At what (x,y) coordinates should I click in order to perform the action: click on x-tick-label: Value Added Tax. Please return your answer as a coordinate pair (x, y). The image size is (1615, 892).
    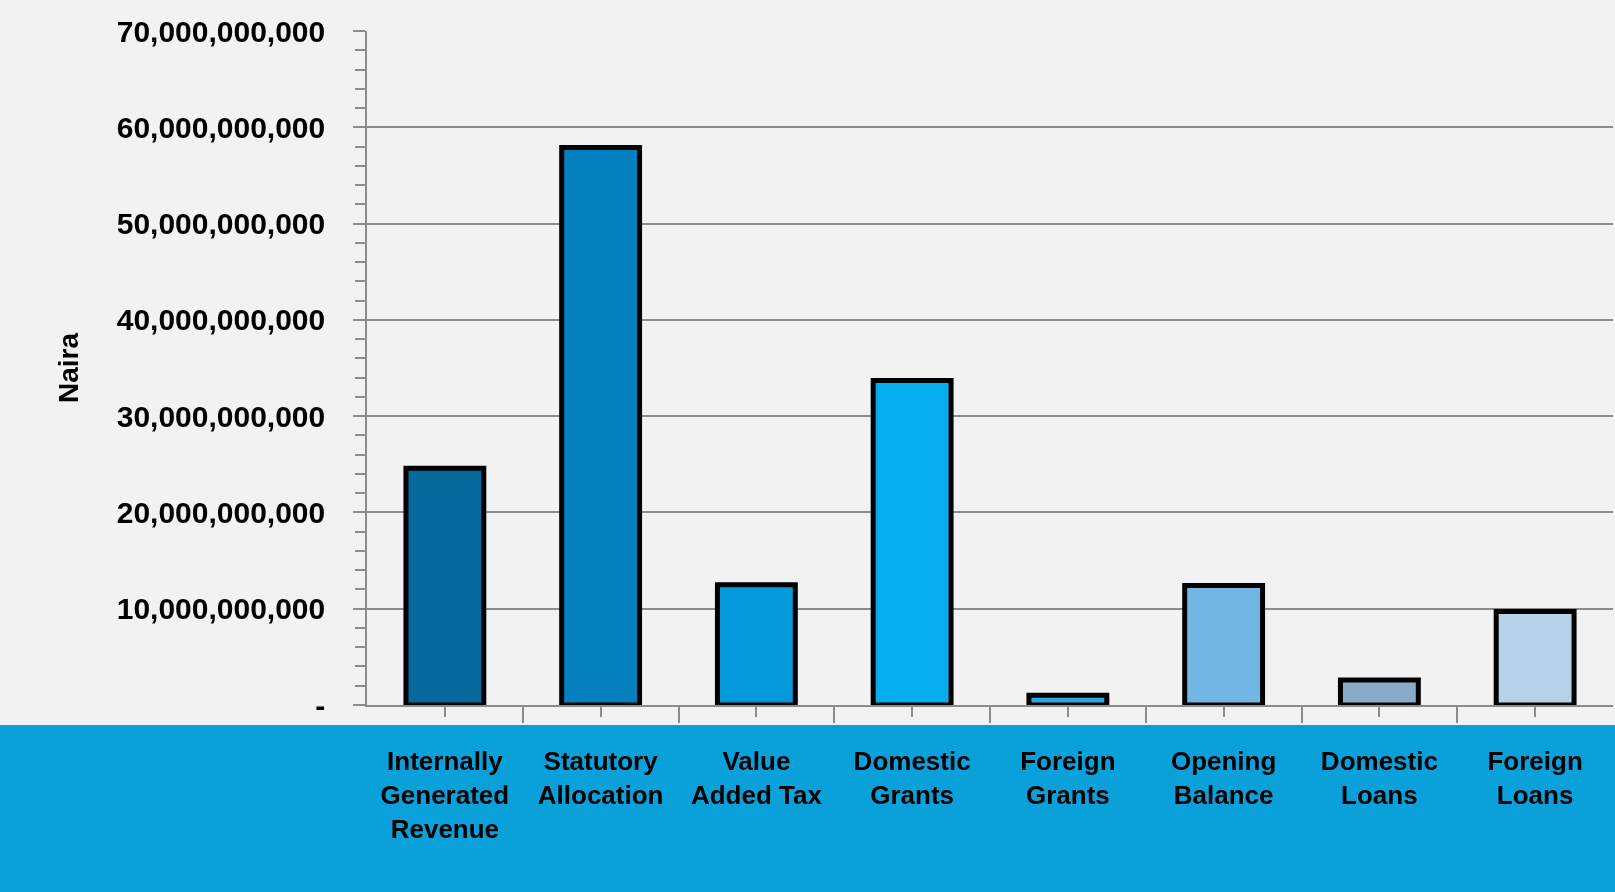
    Looking at the image, I should click on (756, 777).